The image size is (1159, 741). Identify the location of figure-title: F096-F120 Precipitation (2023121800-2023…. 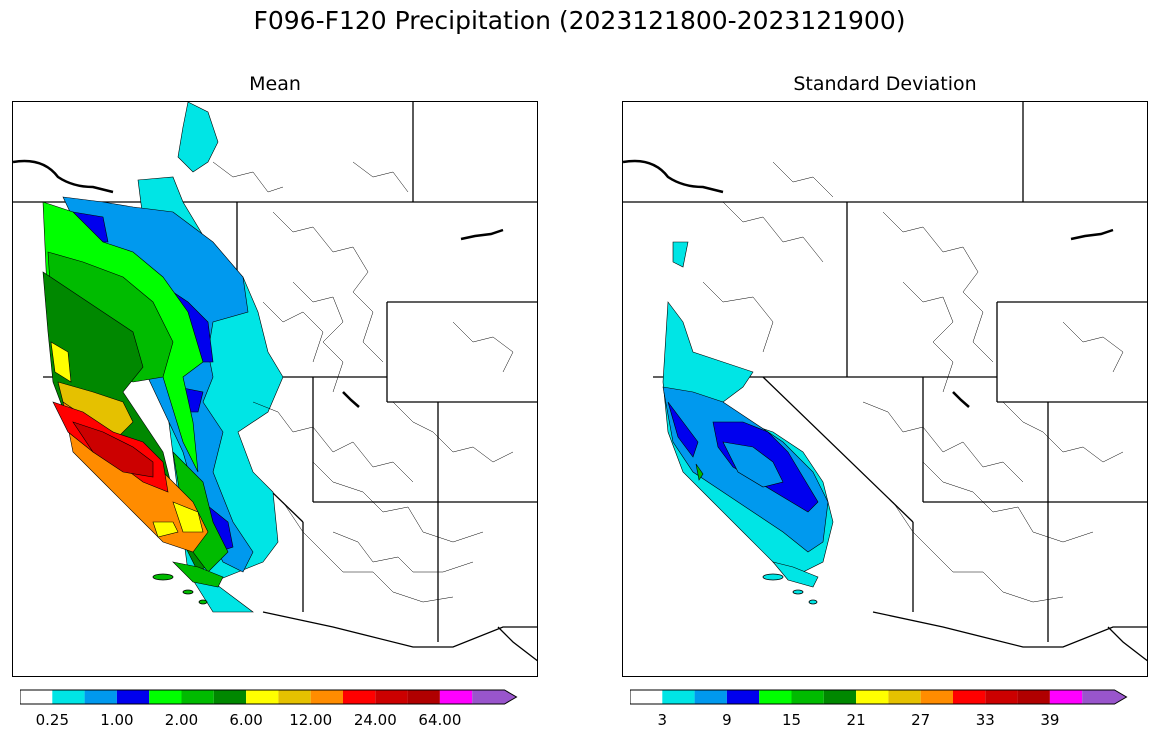
(579, 20).